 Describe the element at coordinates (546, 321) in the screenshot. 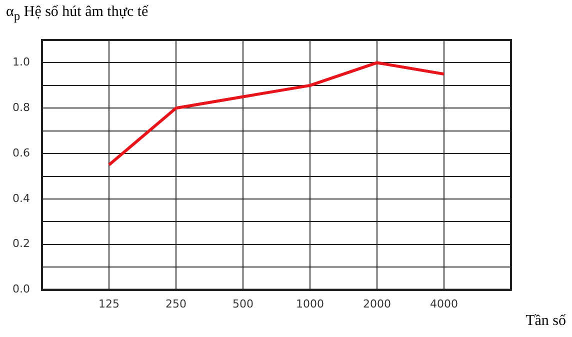

I see `x-axis-title: Tần số` at that location.